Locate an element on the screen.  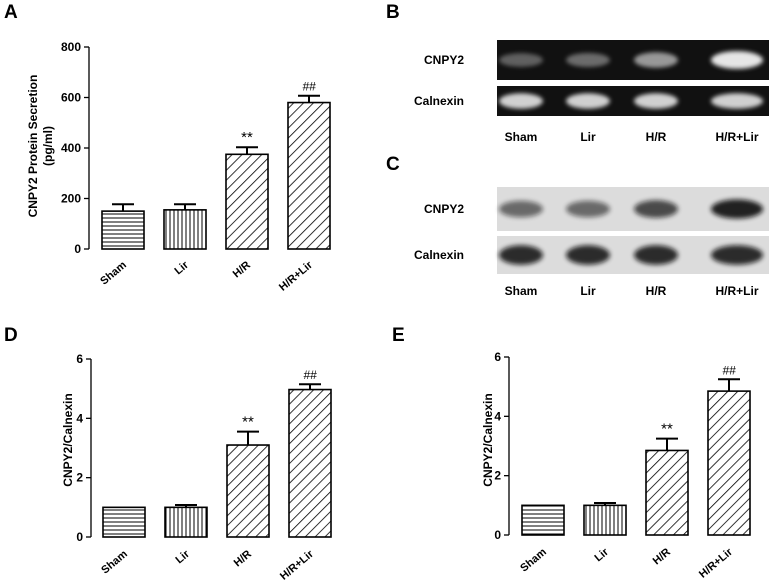
y-axis-label: (pg/ml) is located at coordinates (48, 146).